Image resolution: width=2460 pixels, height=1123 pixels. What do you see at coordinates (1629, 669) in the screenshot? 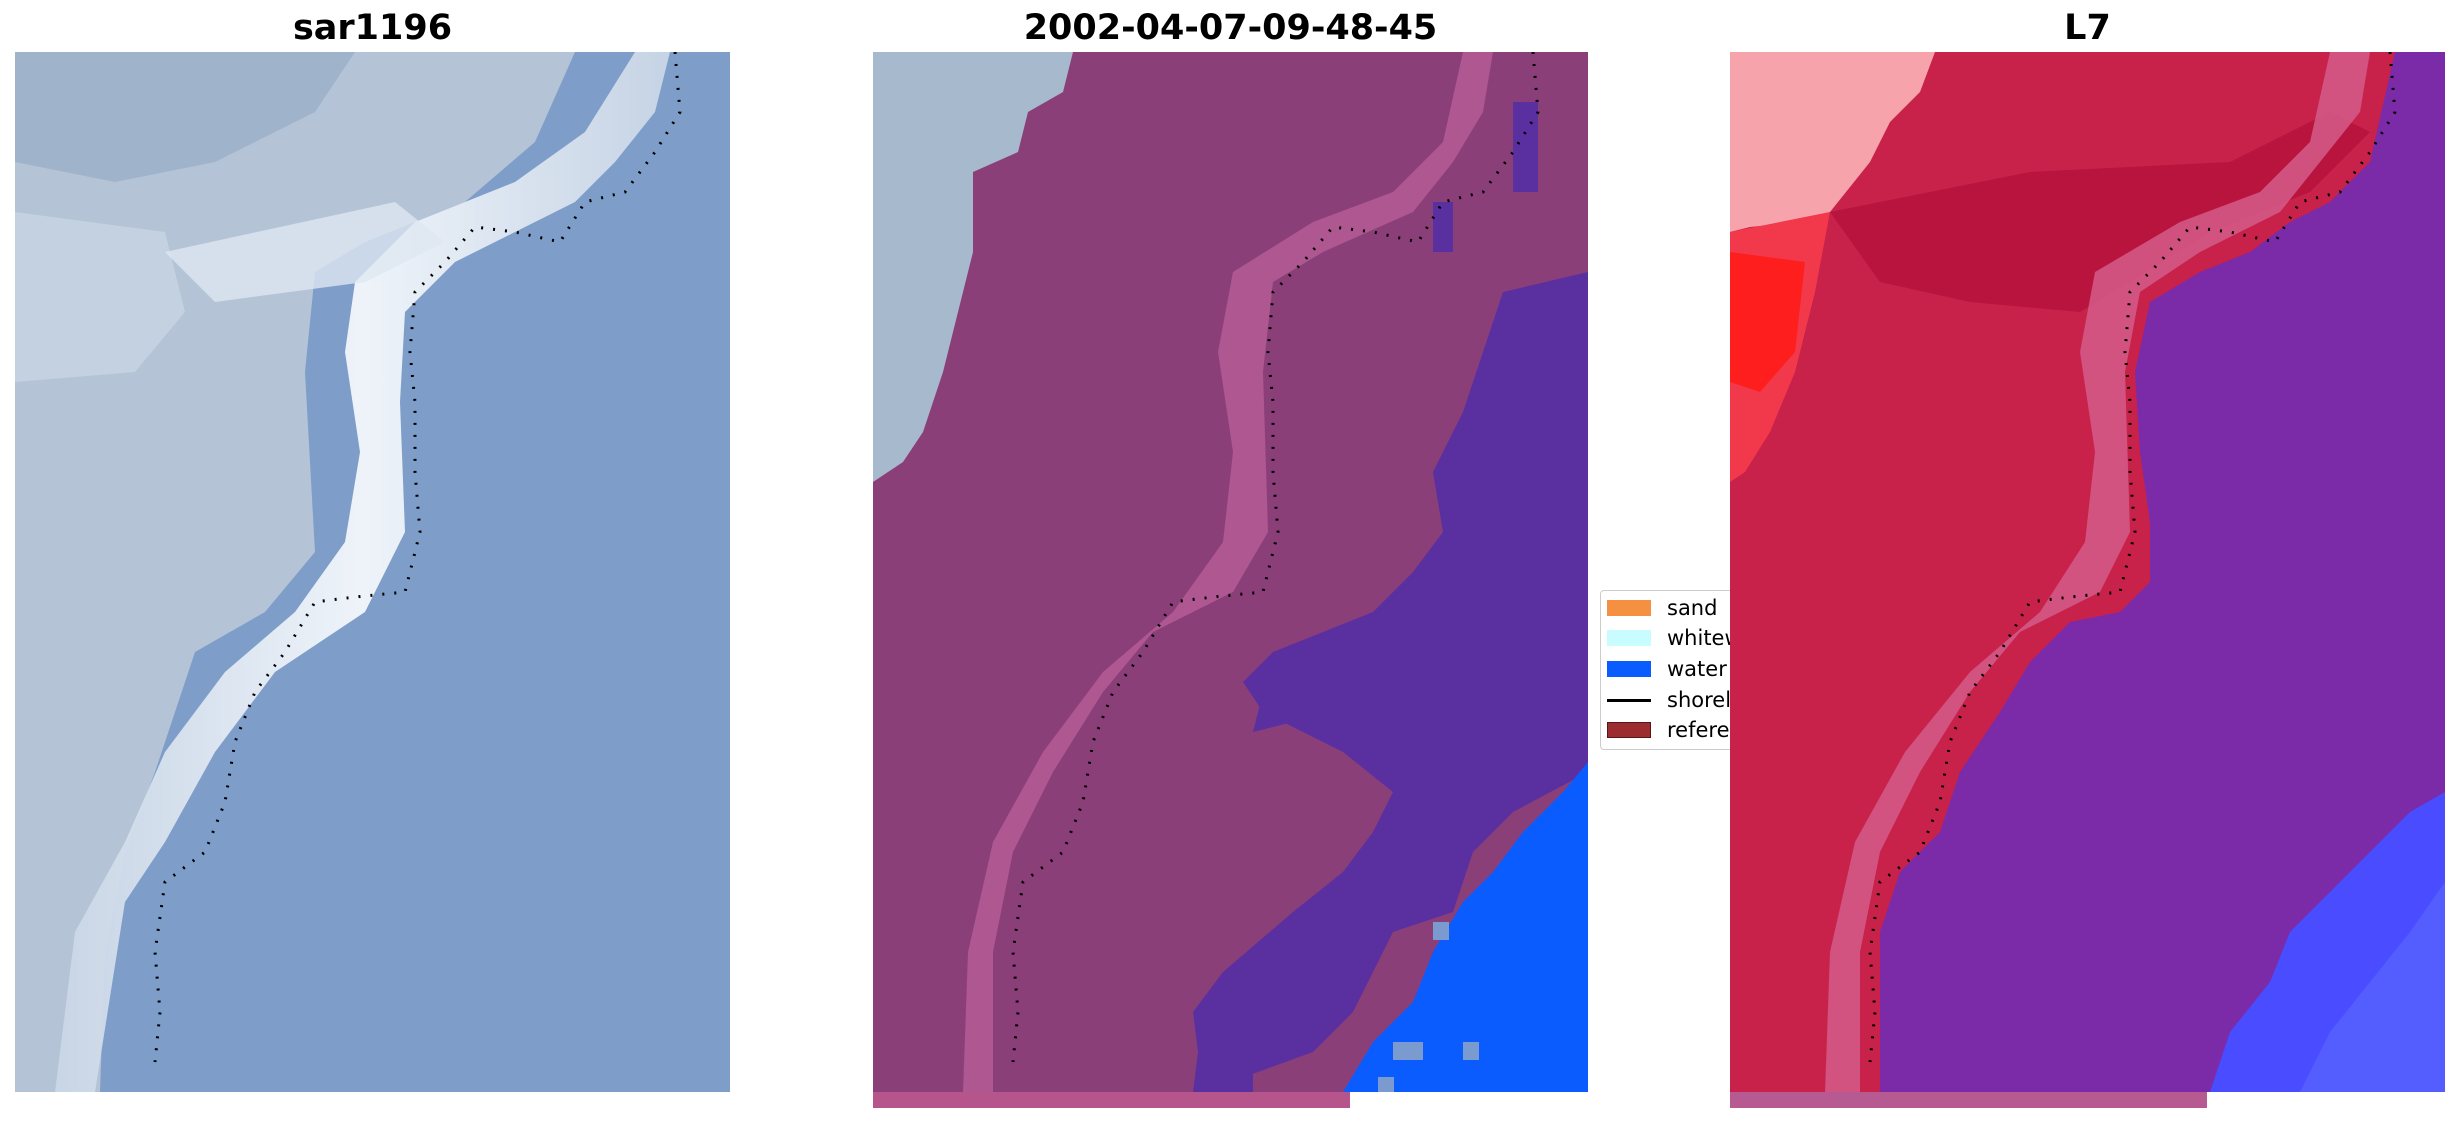
I see `water-swatch` at bounding box center [1629, 669].